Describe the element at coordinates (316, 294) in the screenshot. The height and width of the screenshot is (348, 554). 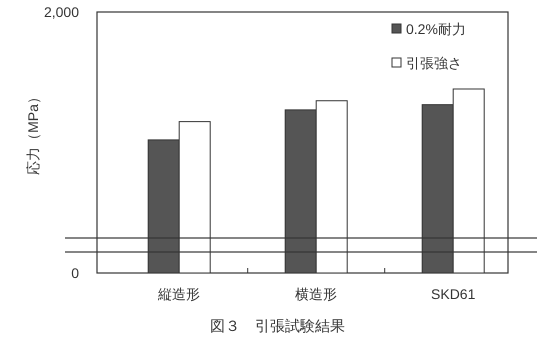
I see `x-tick-label: 横造形` at that location.